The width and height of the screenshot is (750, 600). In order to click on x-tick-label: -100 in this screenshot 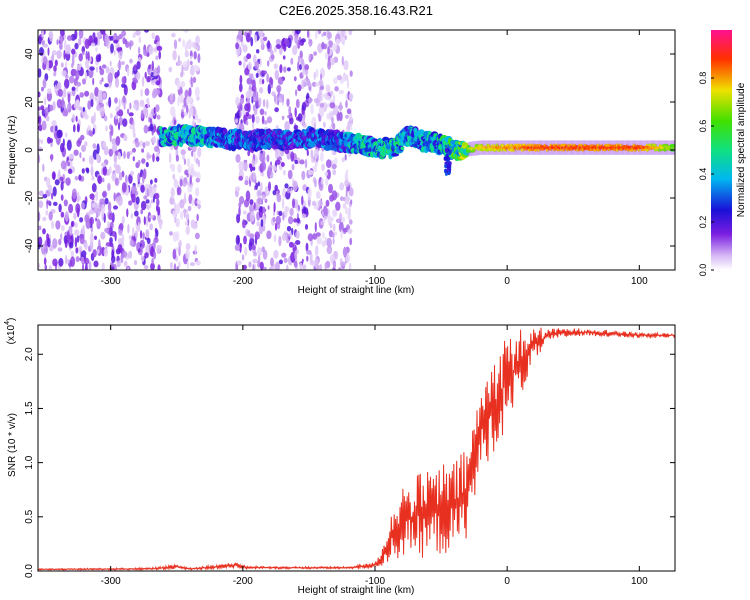, I will do `click(375, 281)`.